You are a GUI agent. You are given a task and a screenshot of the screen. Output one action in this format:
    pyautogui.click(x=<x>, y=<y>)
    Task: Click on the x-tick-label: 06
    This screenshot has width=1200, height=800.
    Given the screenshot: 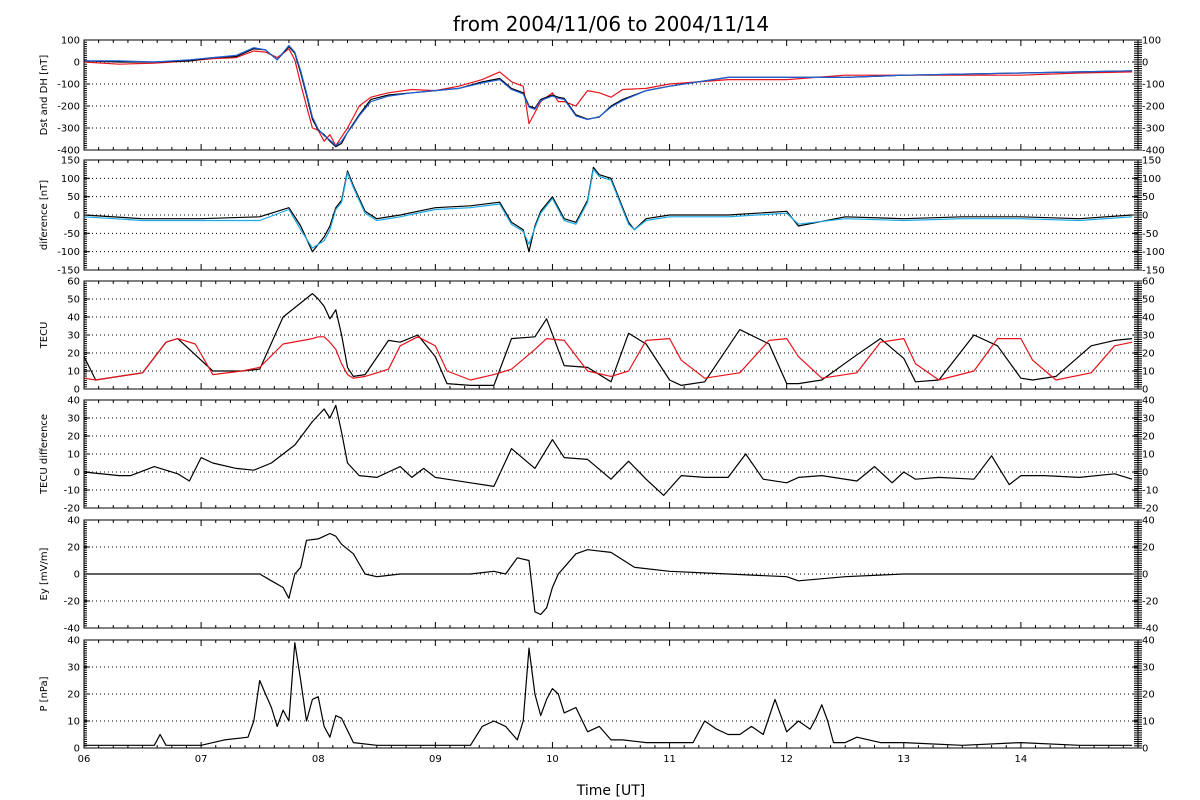 What is the action you would take?
    pyautogui.click(x=84, y=759)
    